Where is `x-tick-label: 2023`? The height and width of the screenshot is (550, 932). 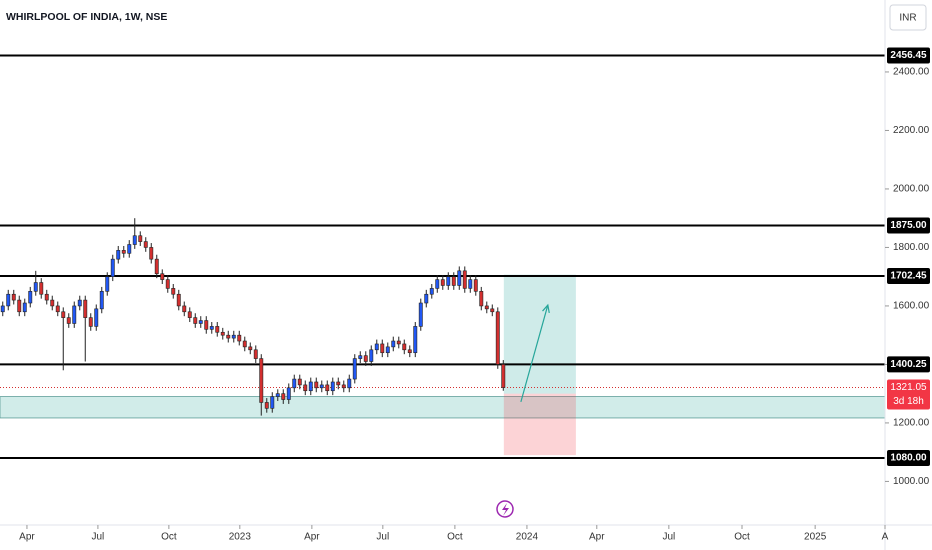 x-tick-label: 2023 is located at coordinates (240, 537).